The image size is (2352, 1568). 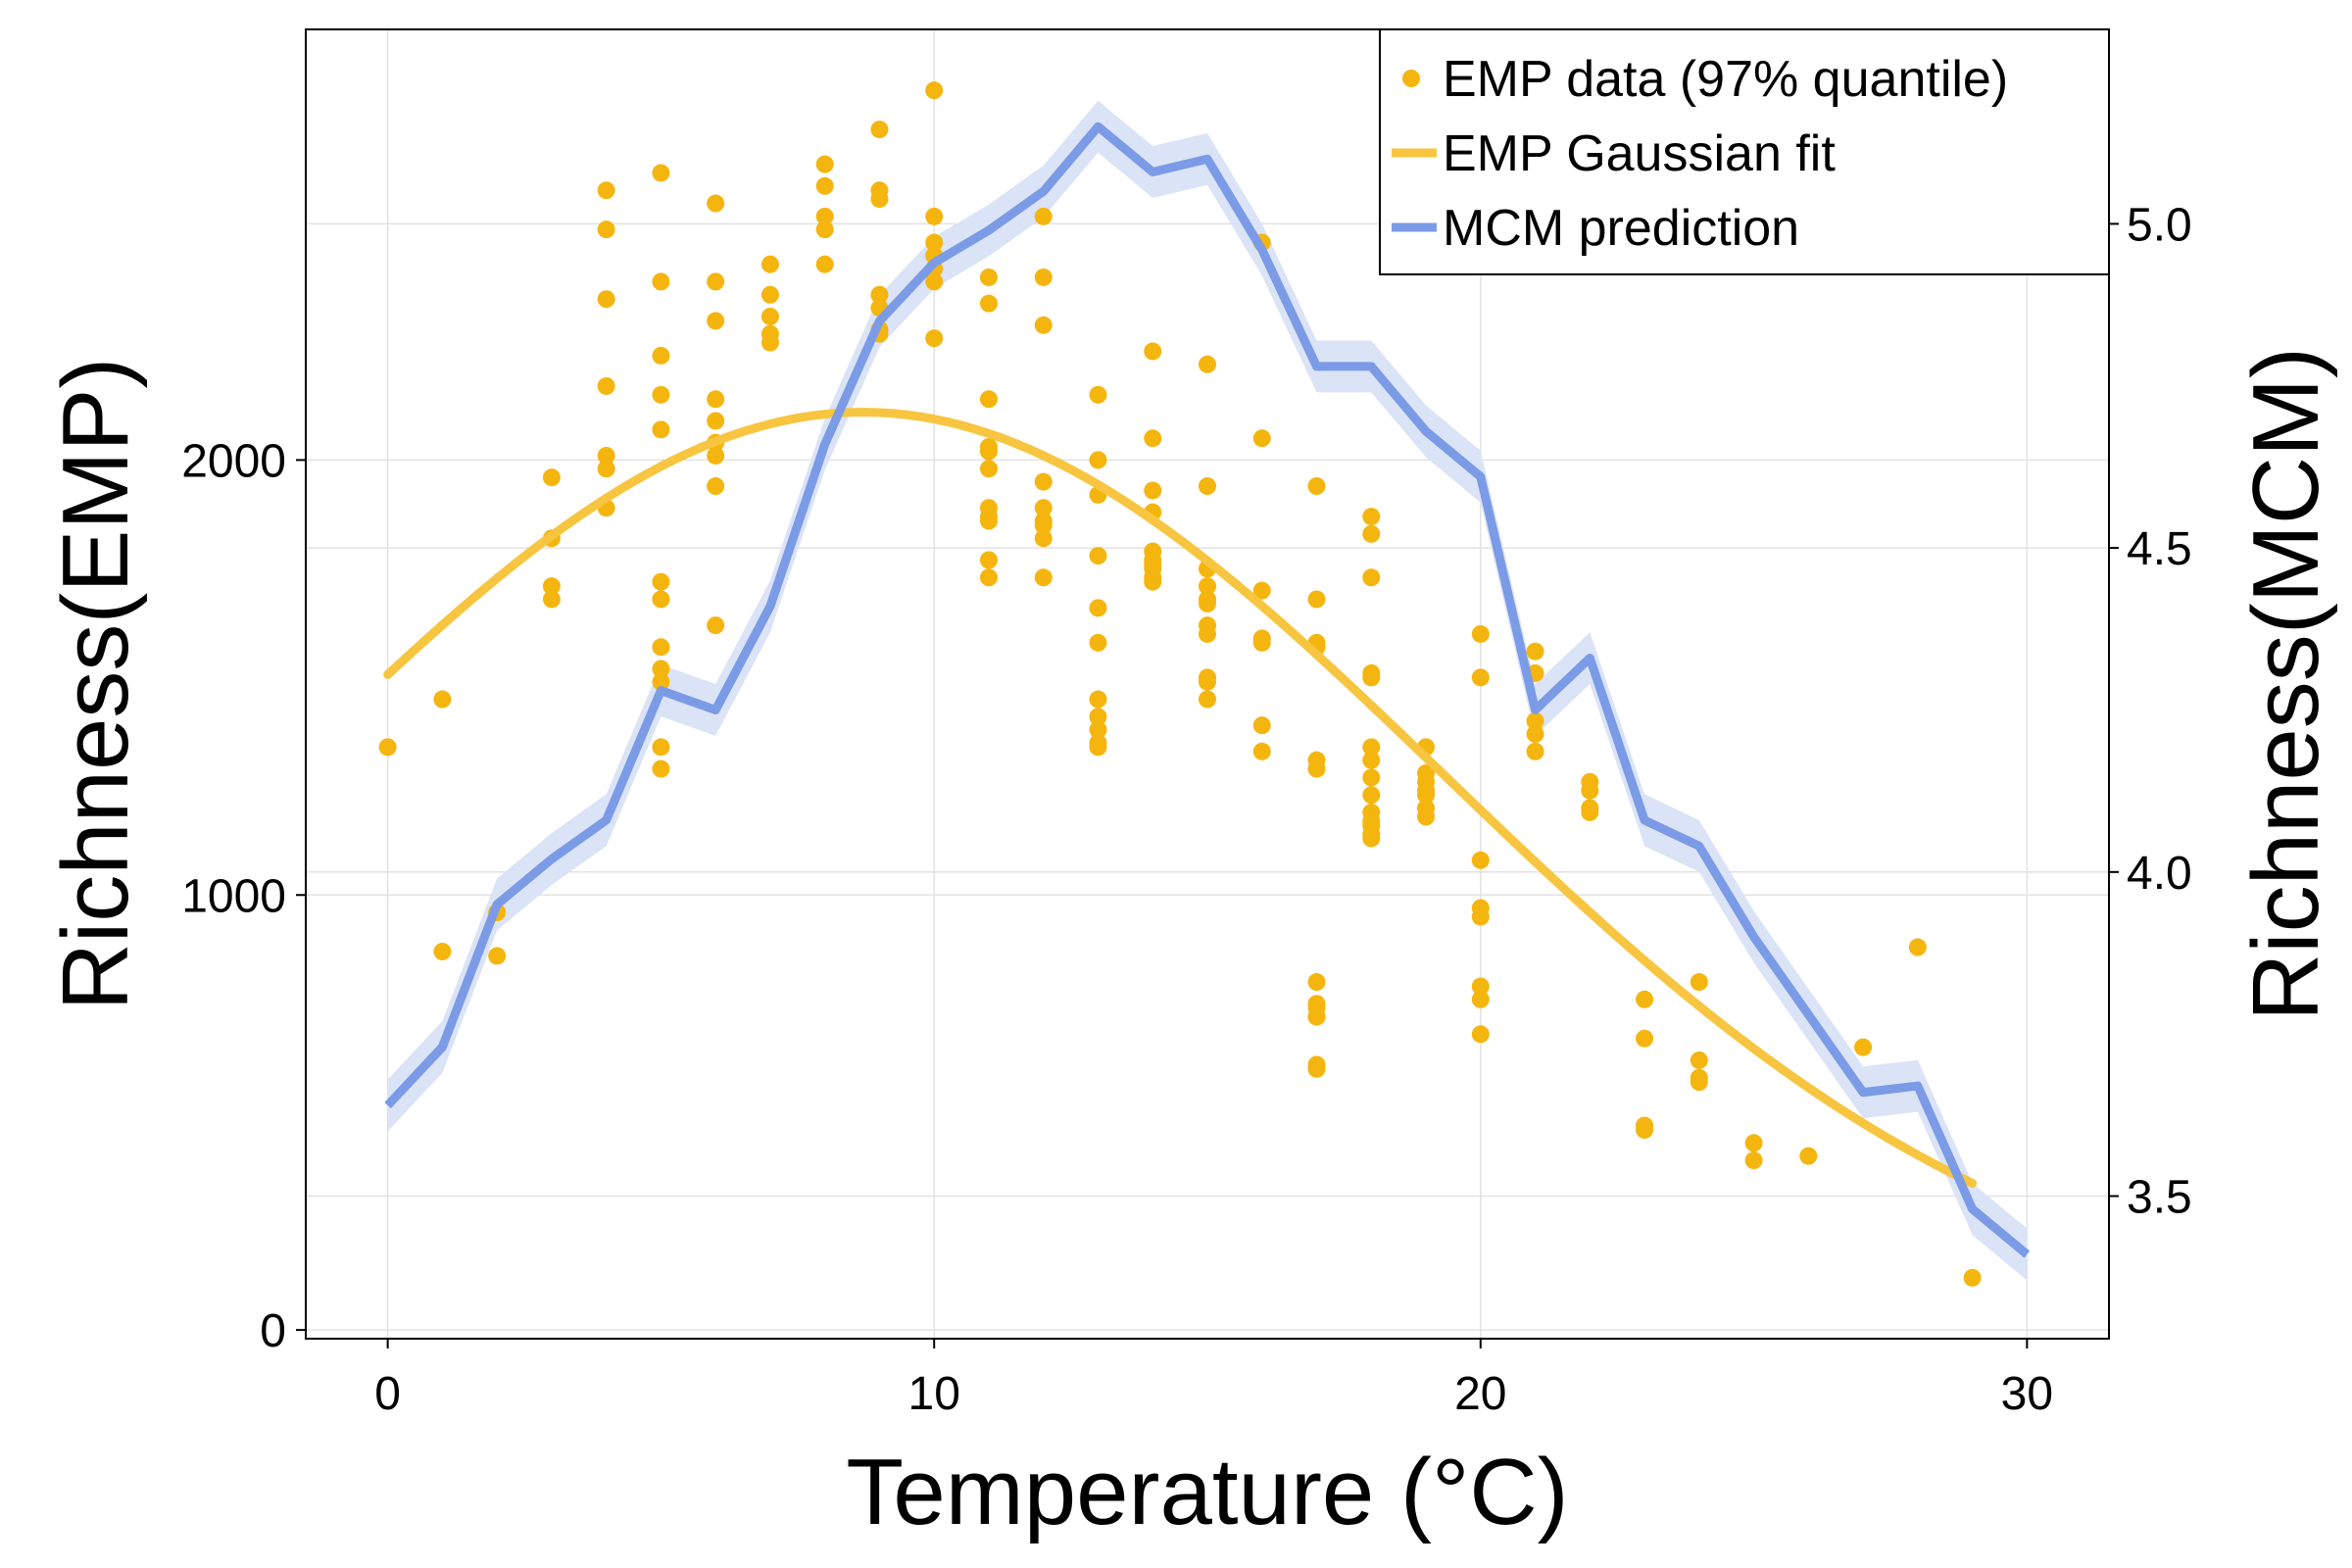 What do you see at coordinates (233, 896) in the screenshot?
I see `y-left-tick-label: 1000` at bounding box center [233, 896].